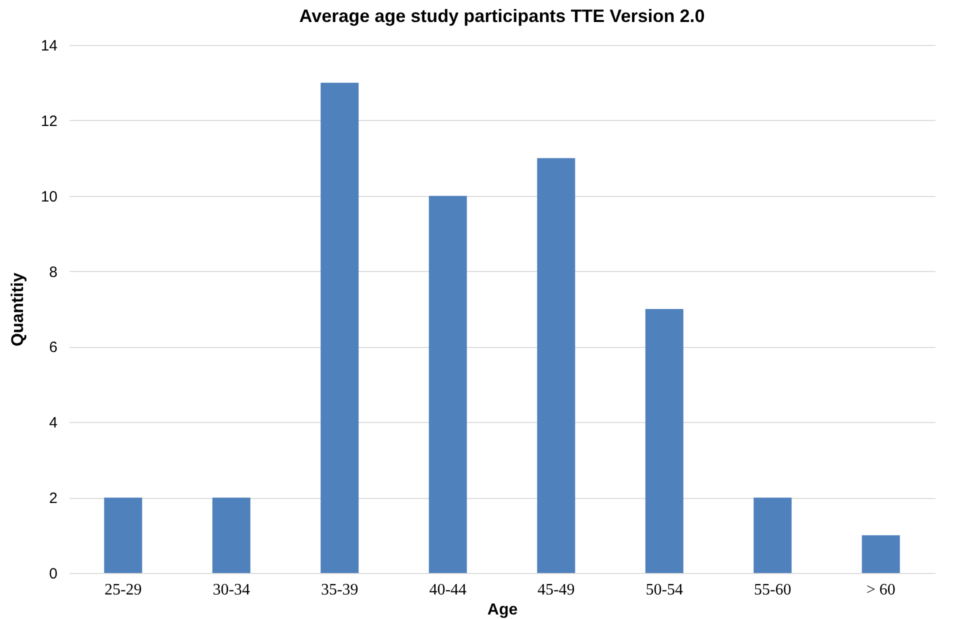 This screenshot has height=619, width=960. Describe the element at coordinates (502, 16) in the screenshot. I see `chart-title: Average age study participants TTE Version 2.0` at that location.